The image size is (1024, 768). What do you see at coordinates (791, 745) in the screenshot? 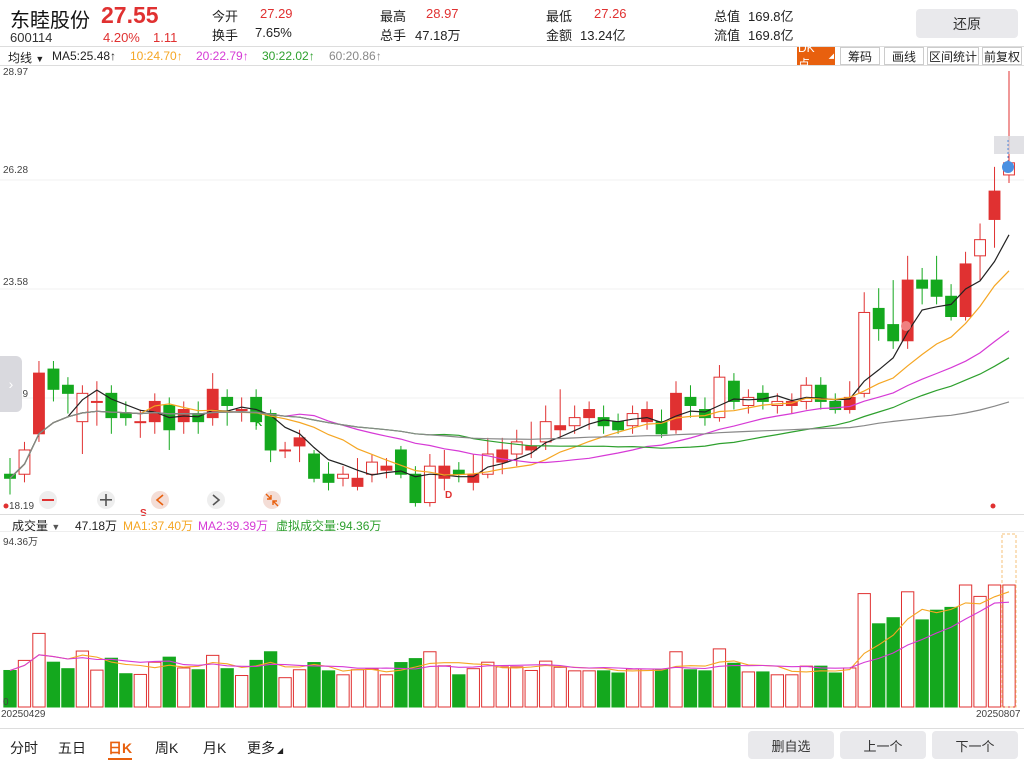
I see `remove-watchlist-button: 删自选` at bounding box center [791, 745].